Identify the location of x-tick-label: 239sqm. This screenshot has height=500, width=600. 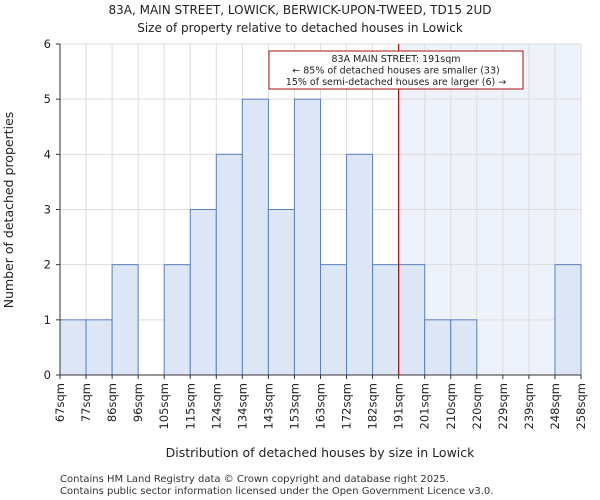
(529, 406).